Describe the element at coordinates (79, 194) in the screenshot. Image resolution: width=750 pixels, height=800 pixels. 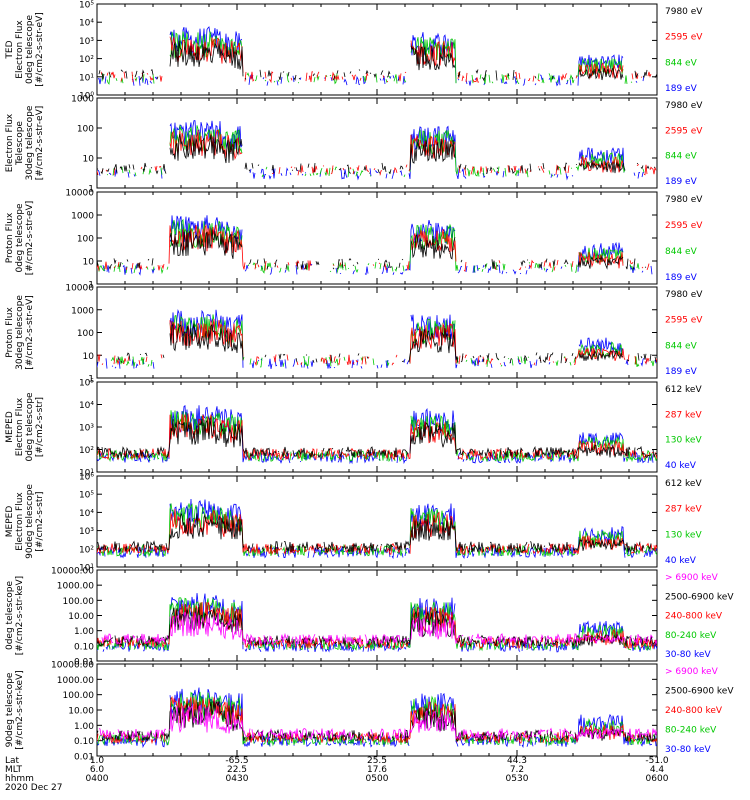
I see `y-tick-label: 10000` at that location.